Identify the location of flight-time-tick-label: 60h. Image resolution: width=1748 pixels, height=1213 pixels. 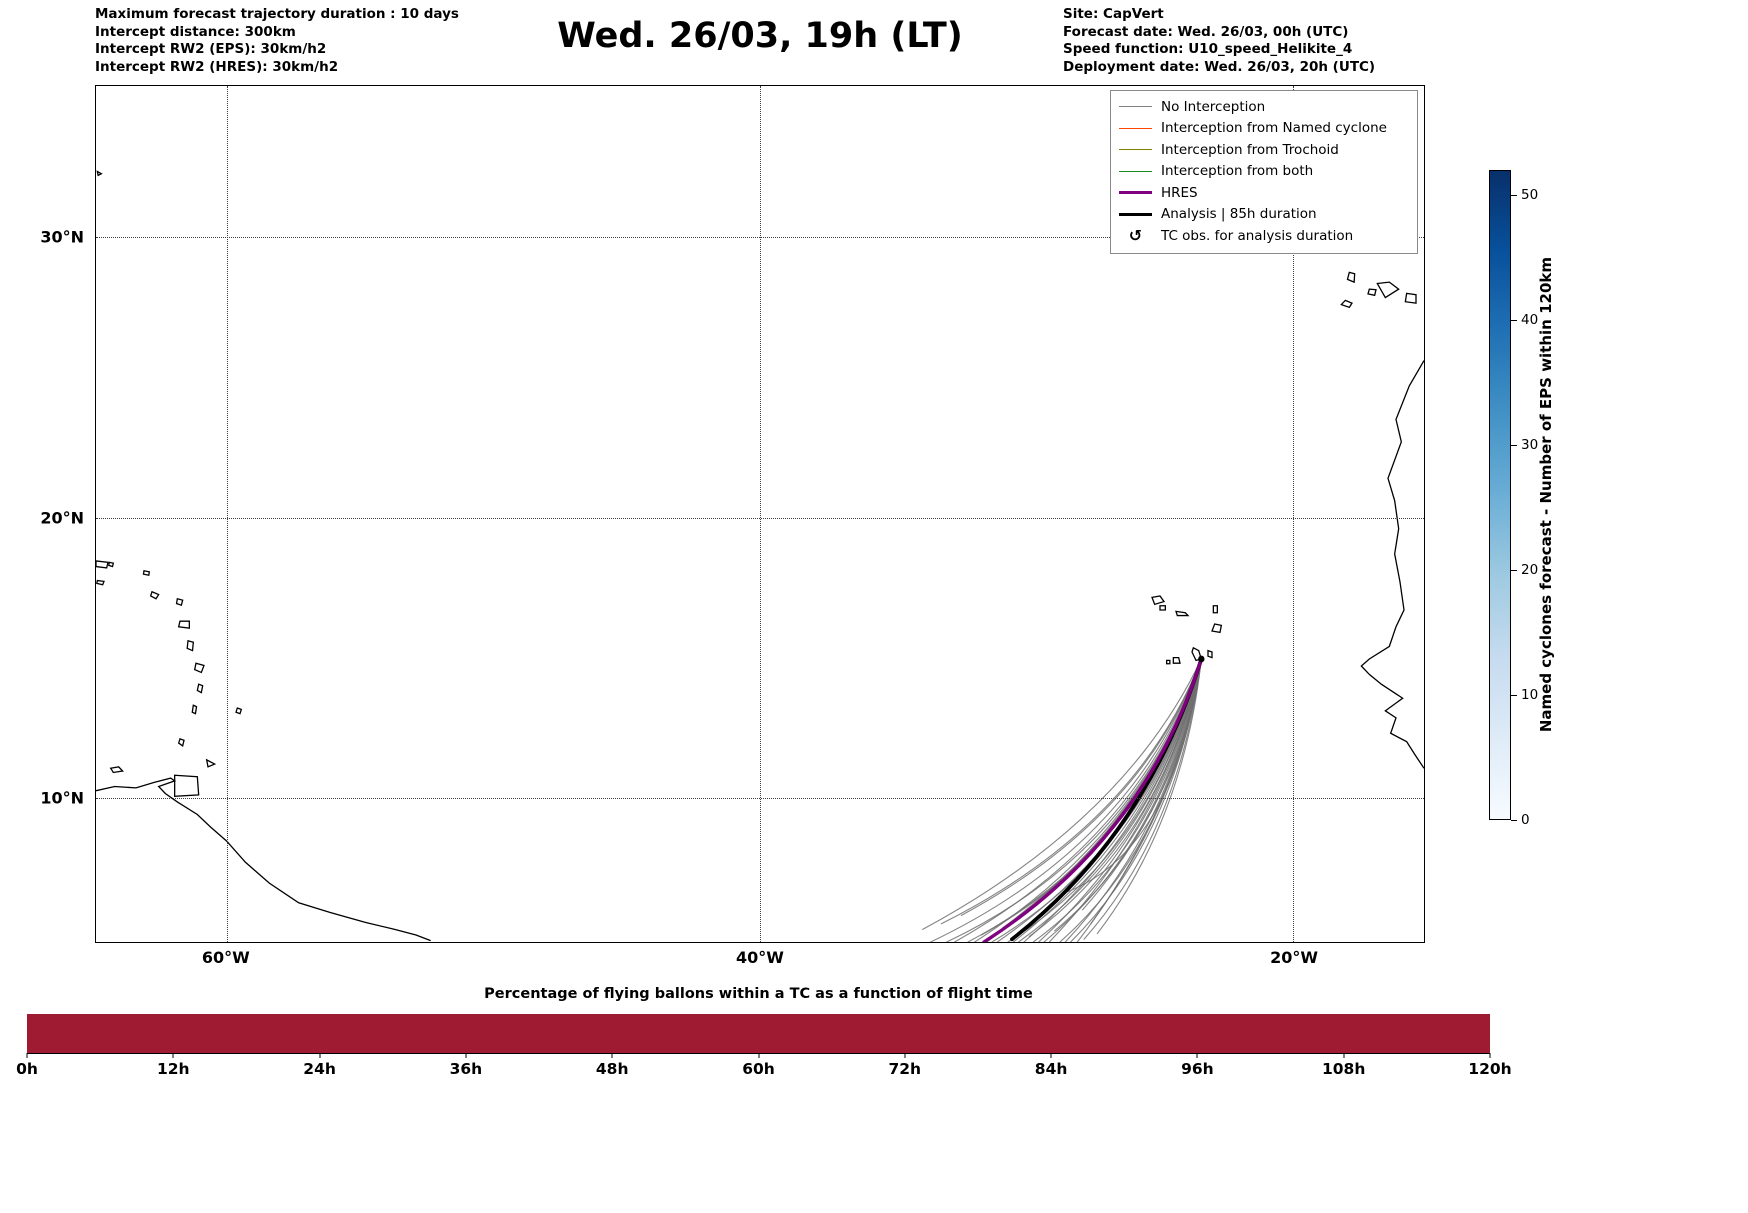
(758, 1069).